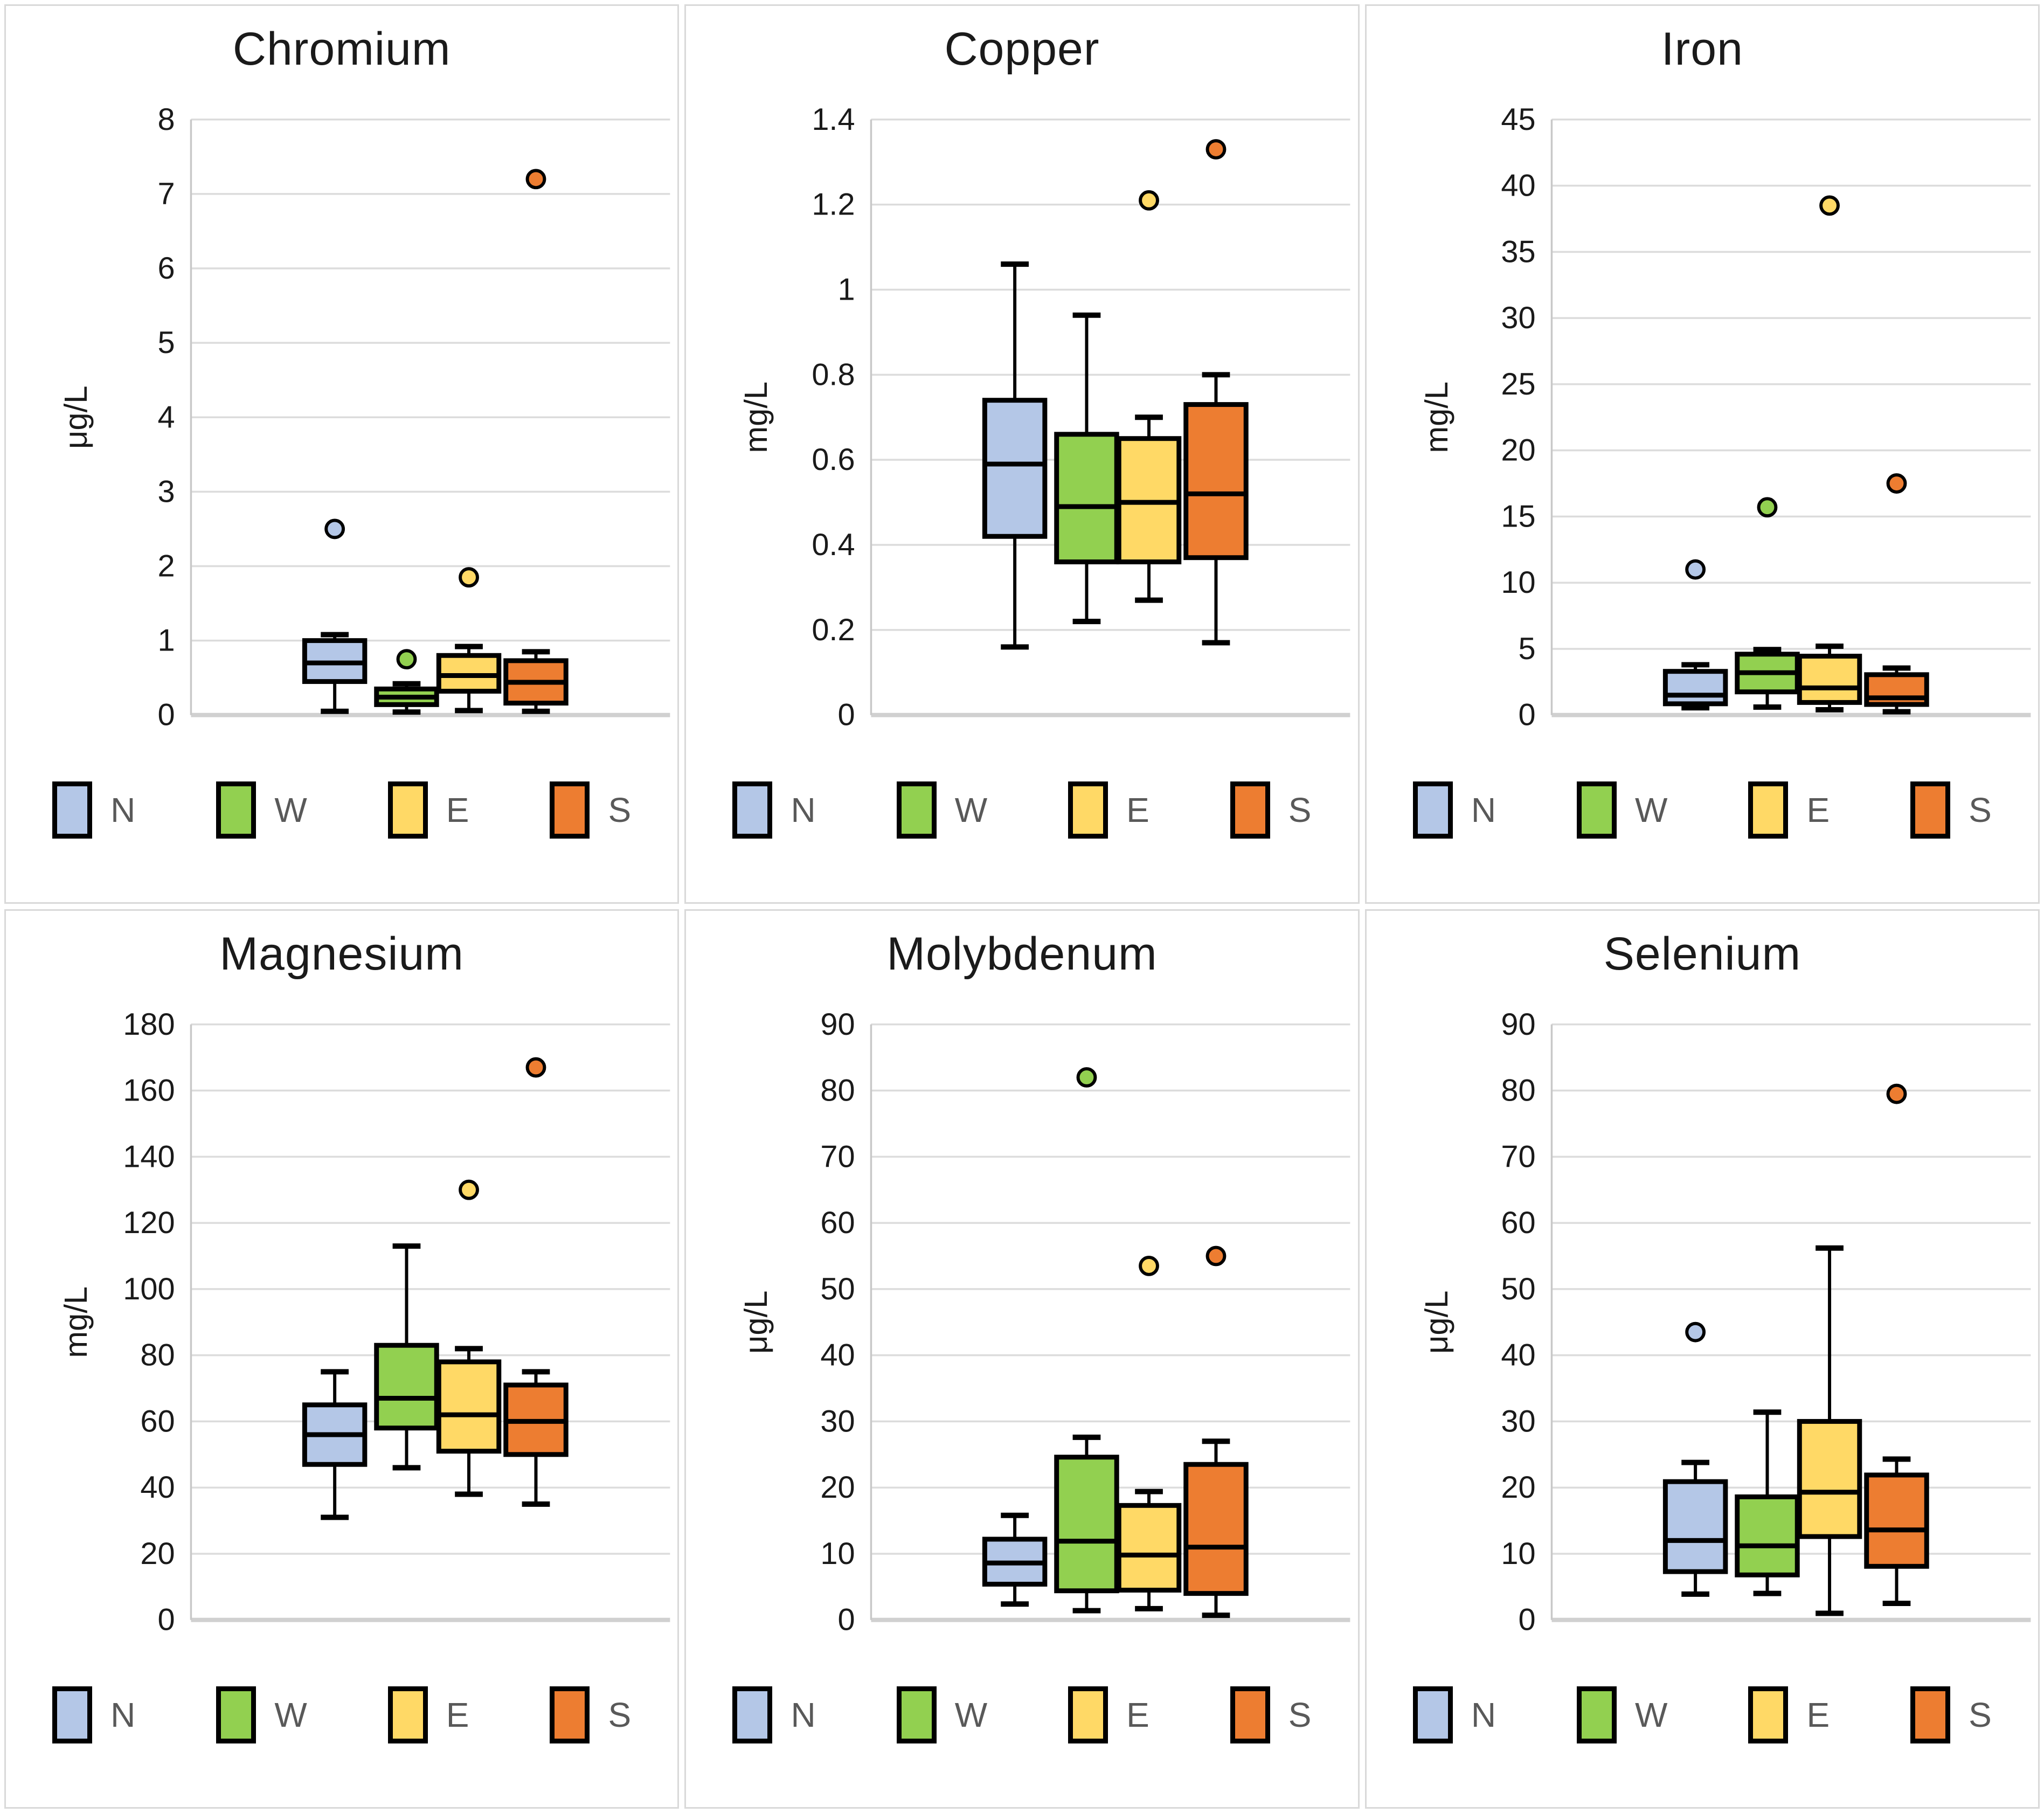 The height and width of the screenshot is (1813, 2044). I want to click on plot-area-wrap: 0 5 10 15 20 25 30 35 40 45 mg/L, so click(1703, 424).